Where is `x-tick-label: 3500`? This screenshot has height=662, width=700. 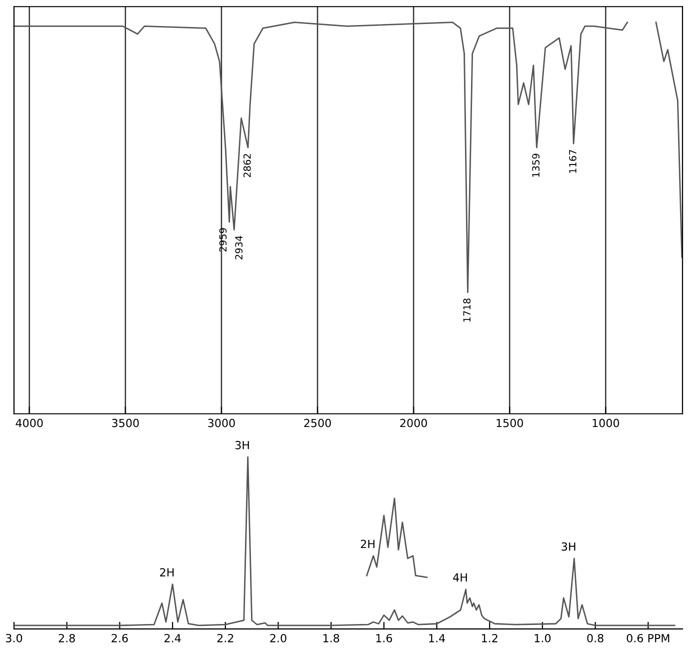 x-tick-label: 3500 is located at coordinates (125, 423).